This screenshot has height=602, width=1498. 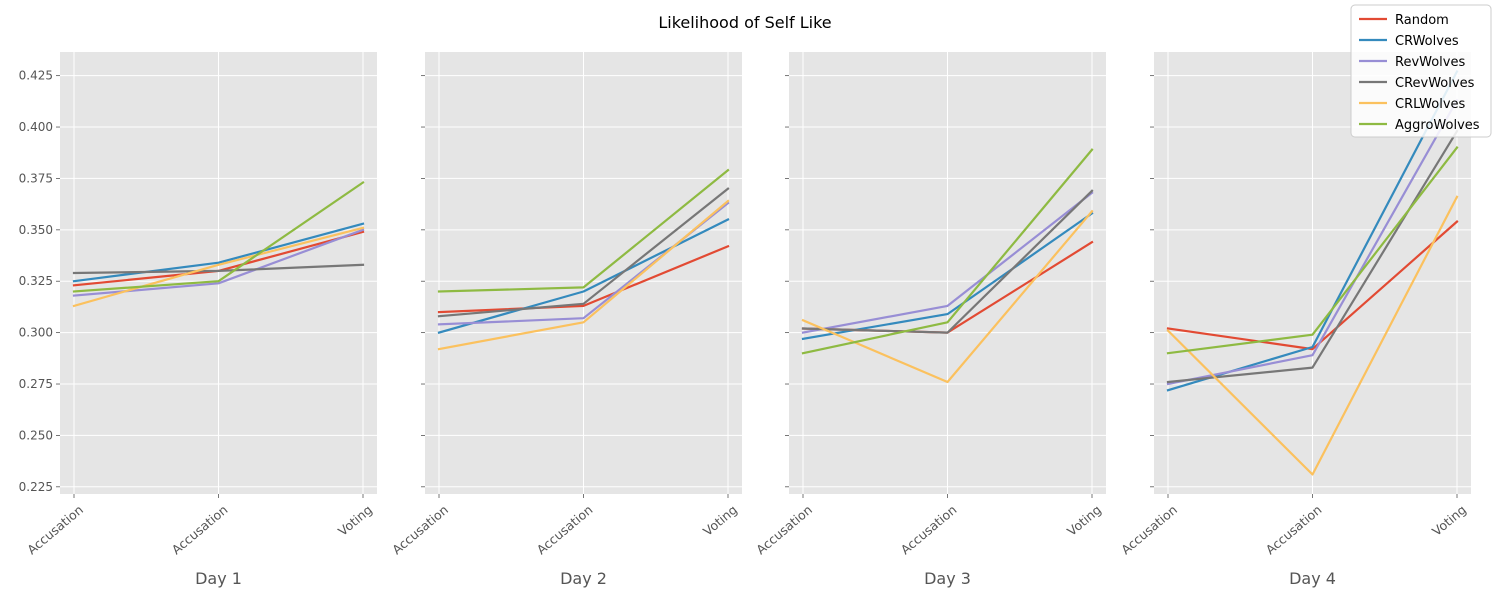 What do you see at coordinates (1430, 62) in the screenshot?
I see `legend-label: RevWolves` at bounding box center [1430, 62].